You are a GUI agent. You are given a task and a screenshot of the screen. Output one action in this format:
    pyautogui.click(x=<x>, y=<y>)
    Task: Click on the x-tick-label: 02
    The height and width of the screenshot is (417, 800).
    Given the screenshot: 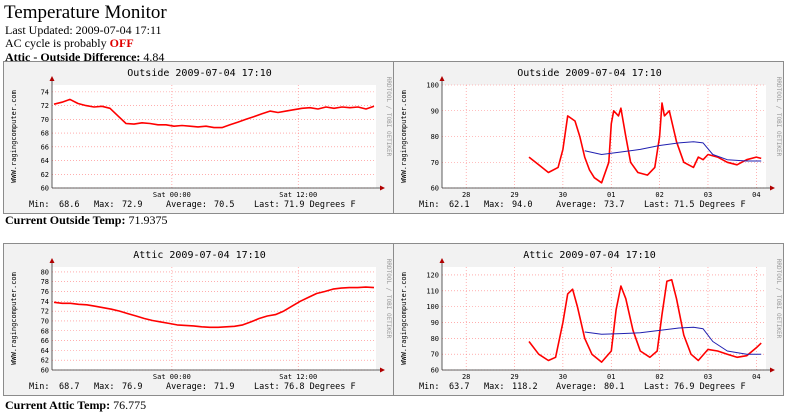 What is the action you would take?
    pyautogui.click(x=659, y=195)
    